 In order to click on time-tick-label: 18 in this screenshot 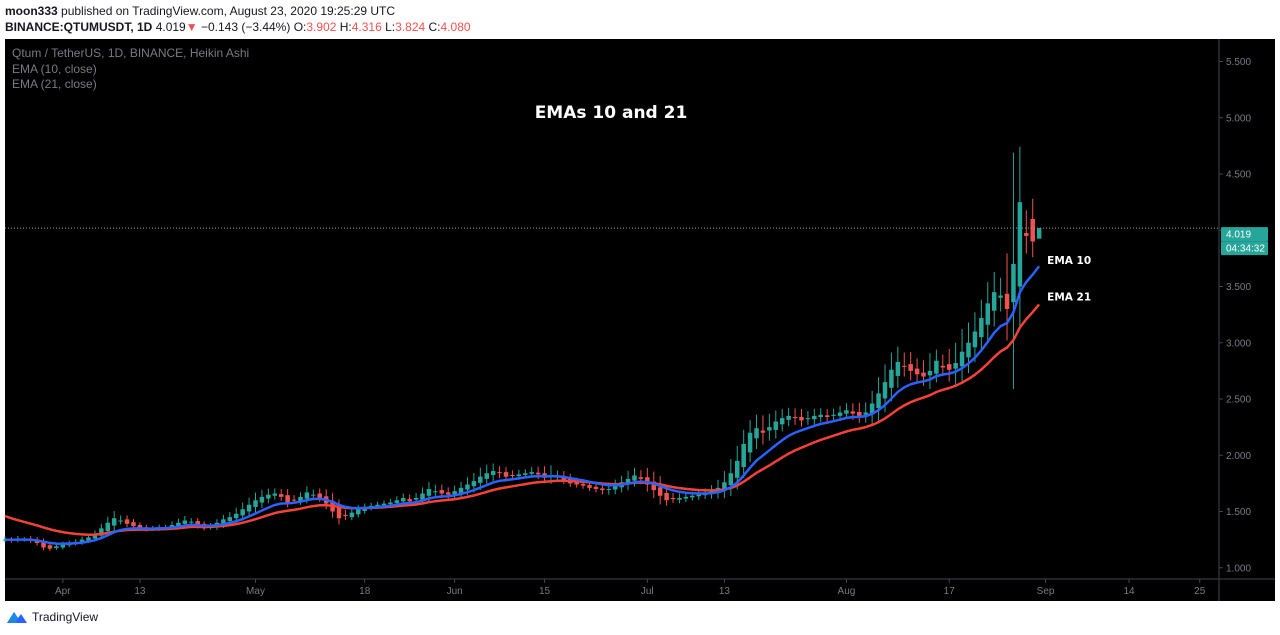, I will do `click(365, 591)`.